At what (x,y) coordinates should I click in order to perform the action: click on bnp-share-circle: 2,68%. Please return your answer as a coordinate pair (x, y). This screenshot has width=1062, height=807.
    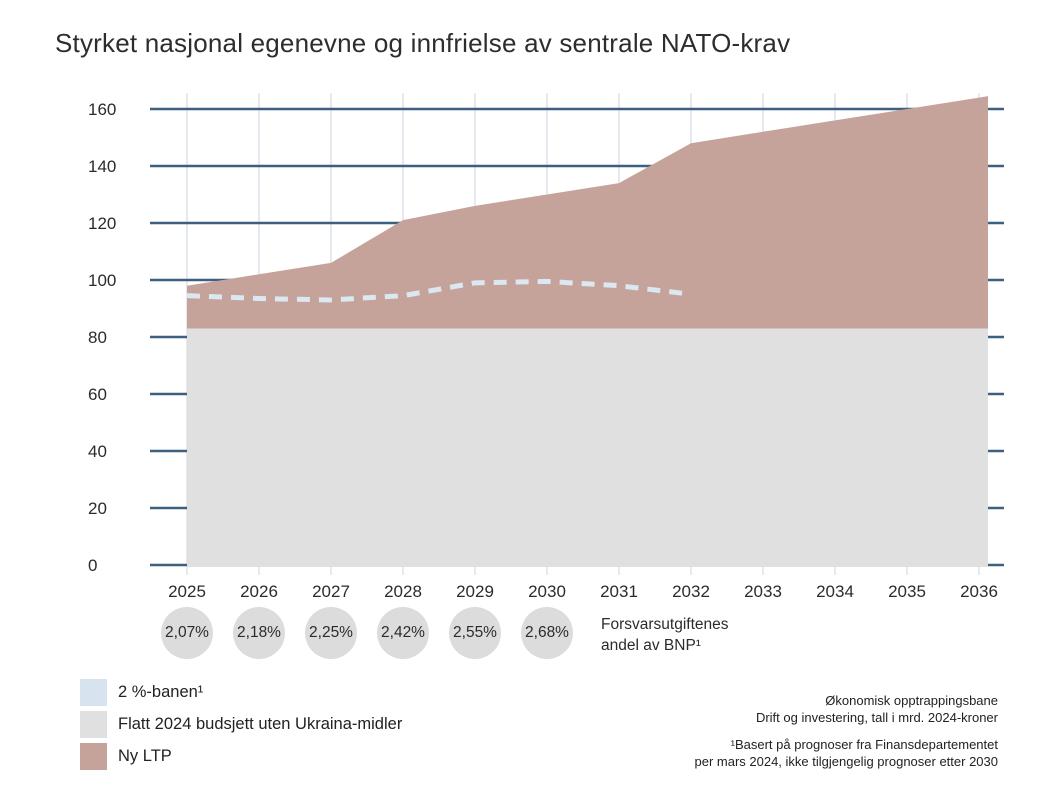
    Looking at the image, I should click on (547, 633).